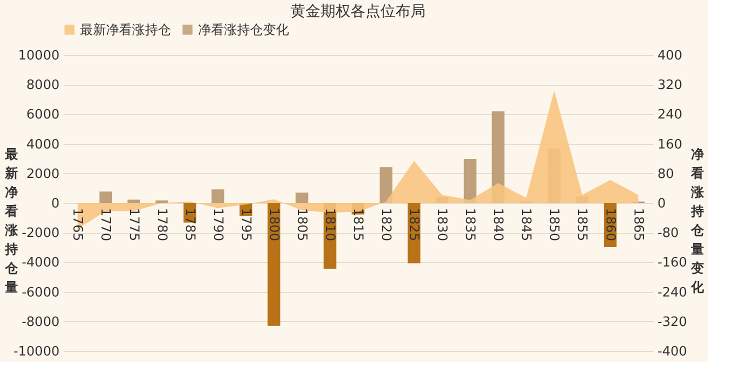 Image resolution: width=729 pixels, height=372 pixels. What do you see at coordinates (442, 225) in the screenshot?
I see `x-tick-label: 1830` at bounding box center [442, 225].